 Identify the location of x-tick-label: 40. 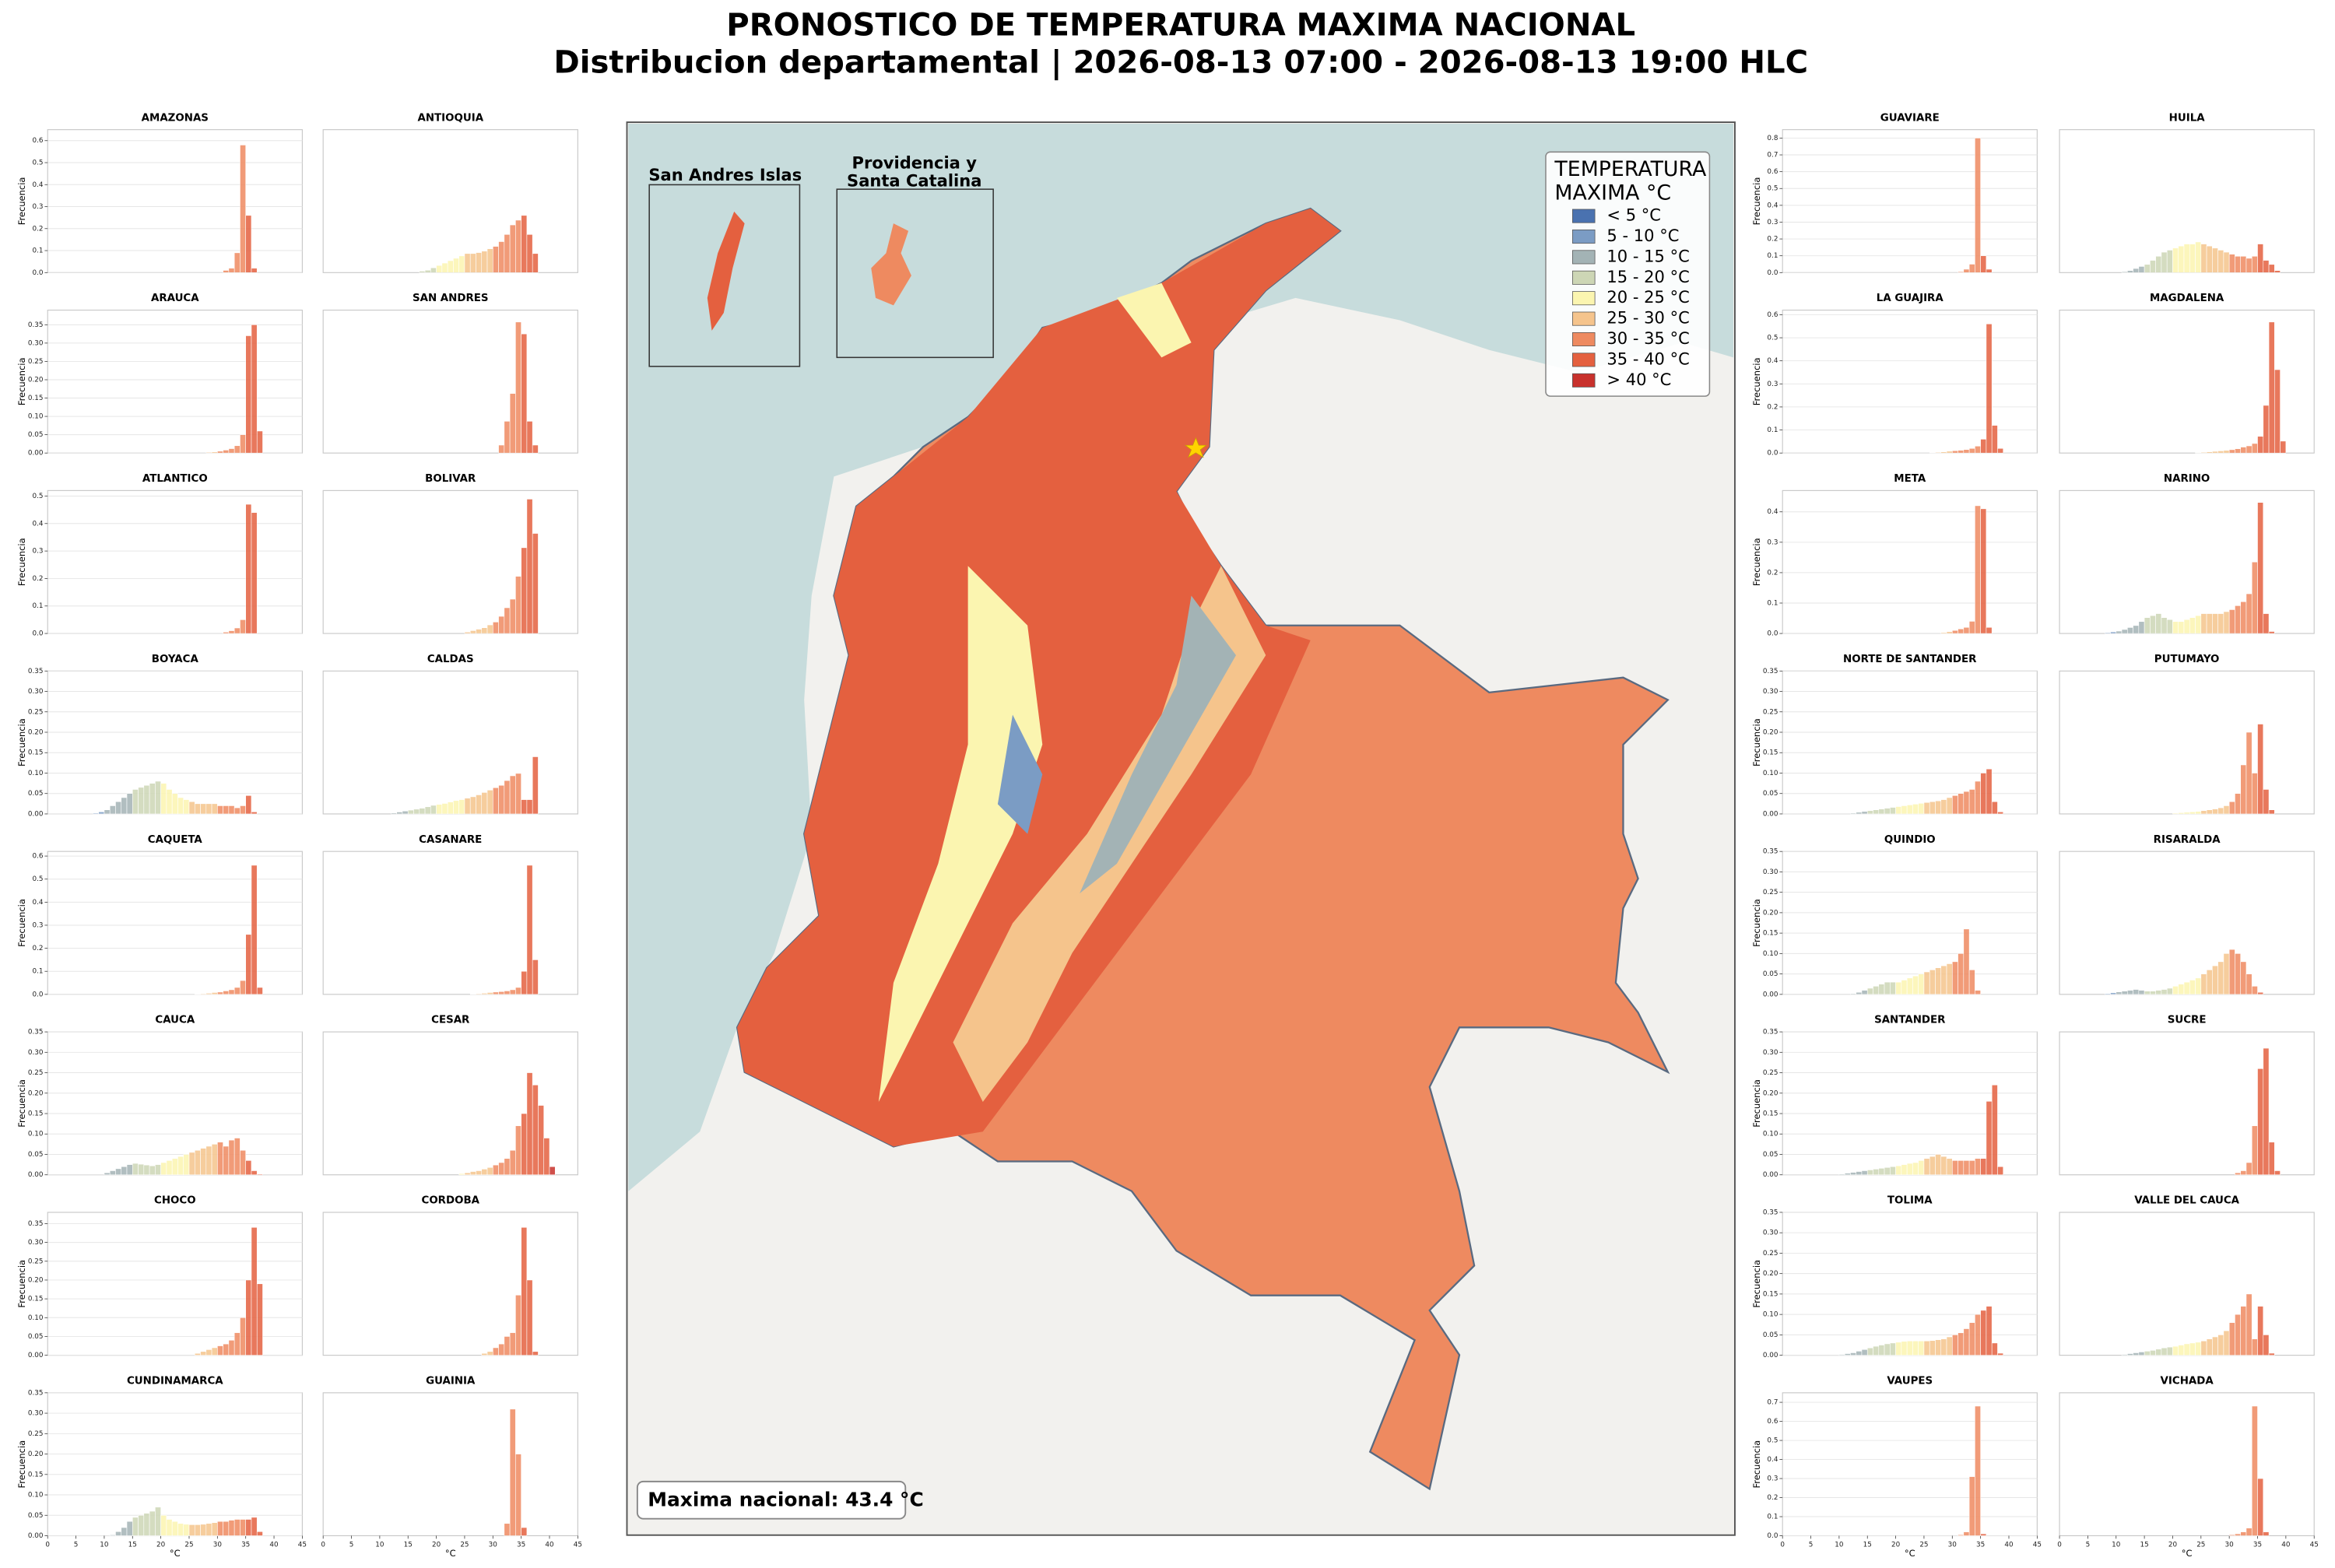
(2286, 1545).